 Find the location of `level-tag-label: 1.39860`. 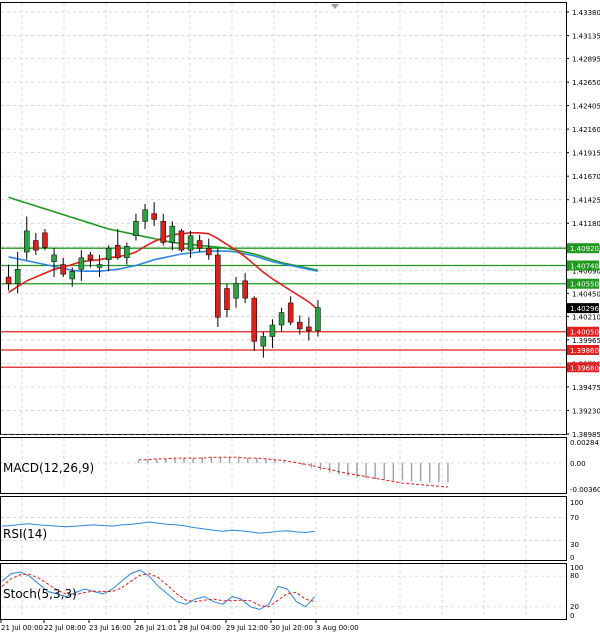

level-tag-label: 1.39860 is located at coordinates (584, 351).